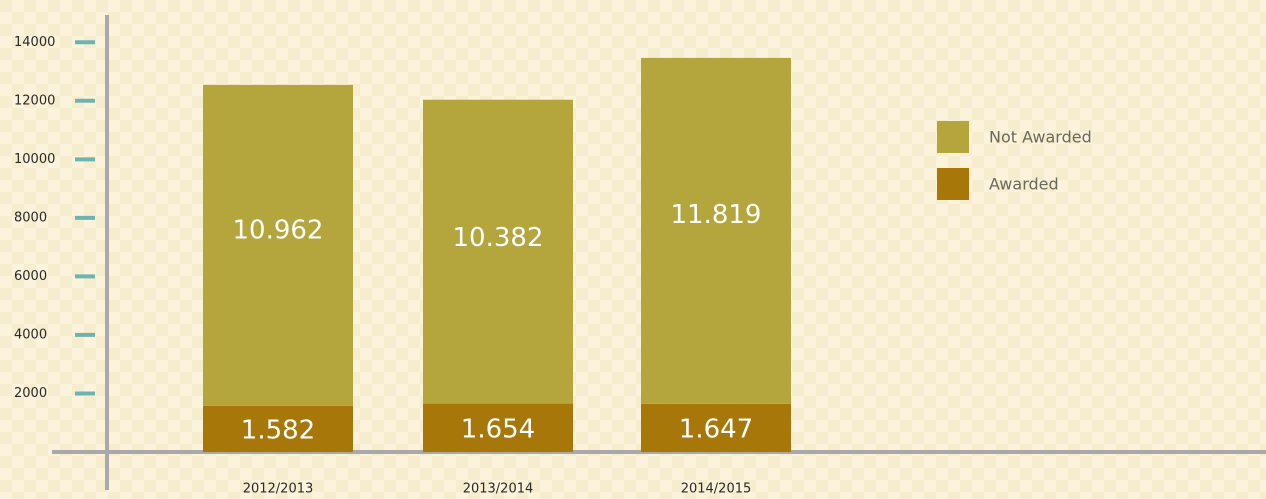  Describe the element at coordinates (1040, 137) in the screenshot. I see `legend-label: Not Awarded` at that location.